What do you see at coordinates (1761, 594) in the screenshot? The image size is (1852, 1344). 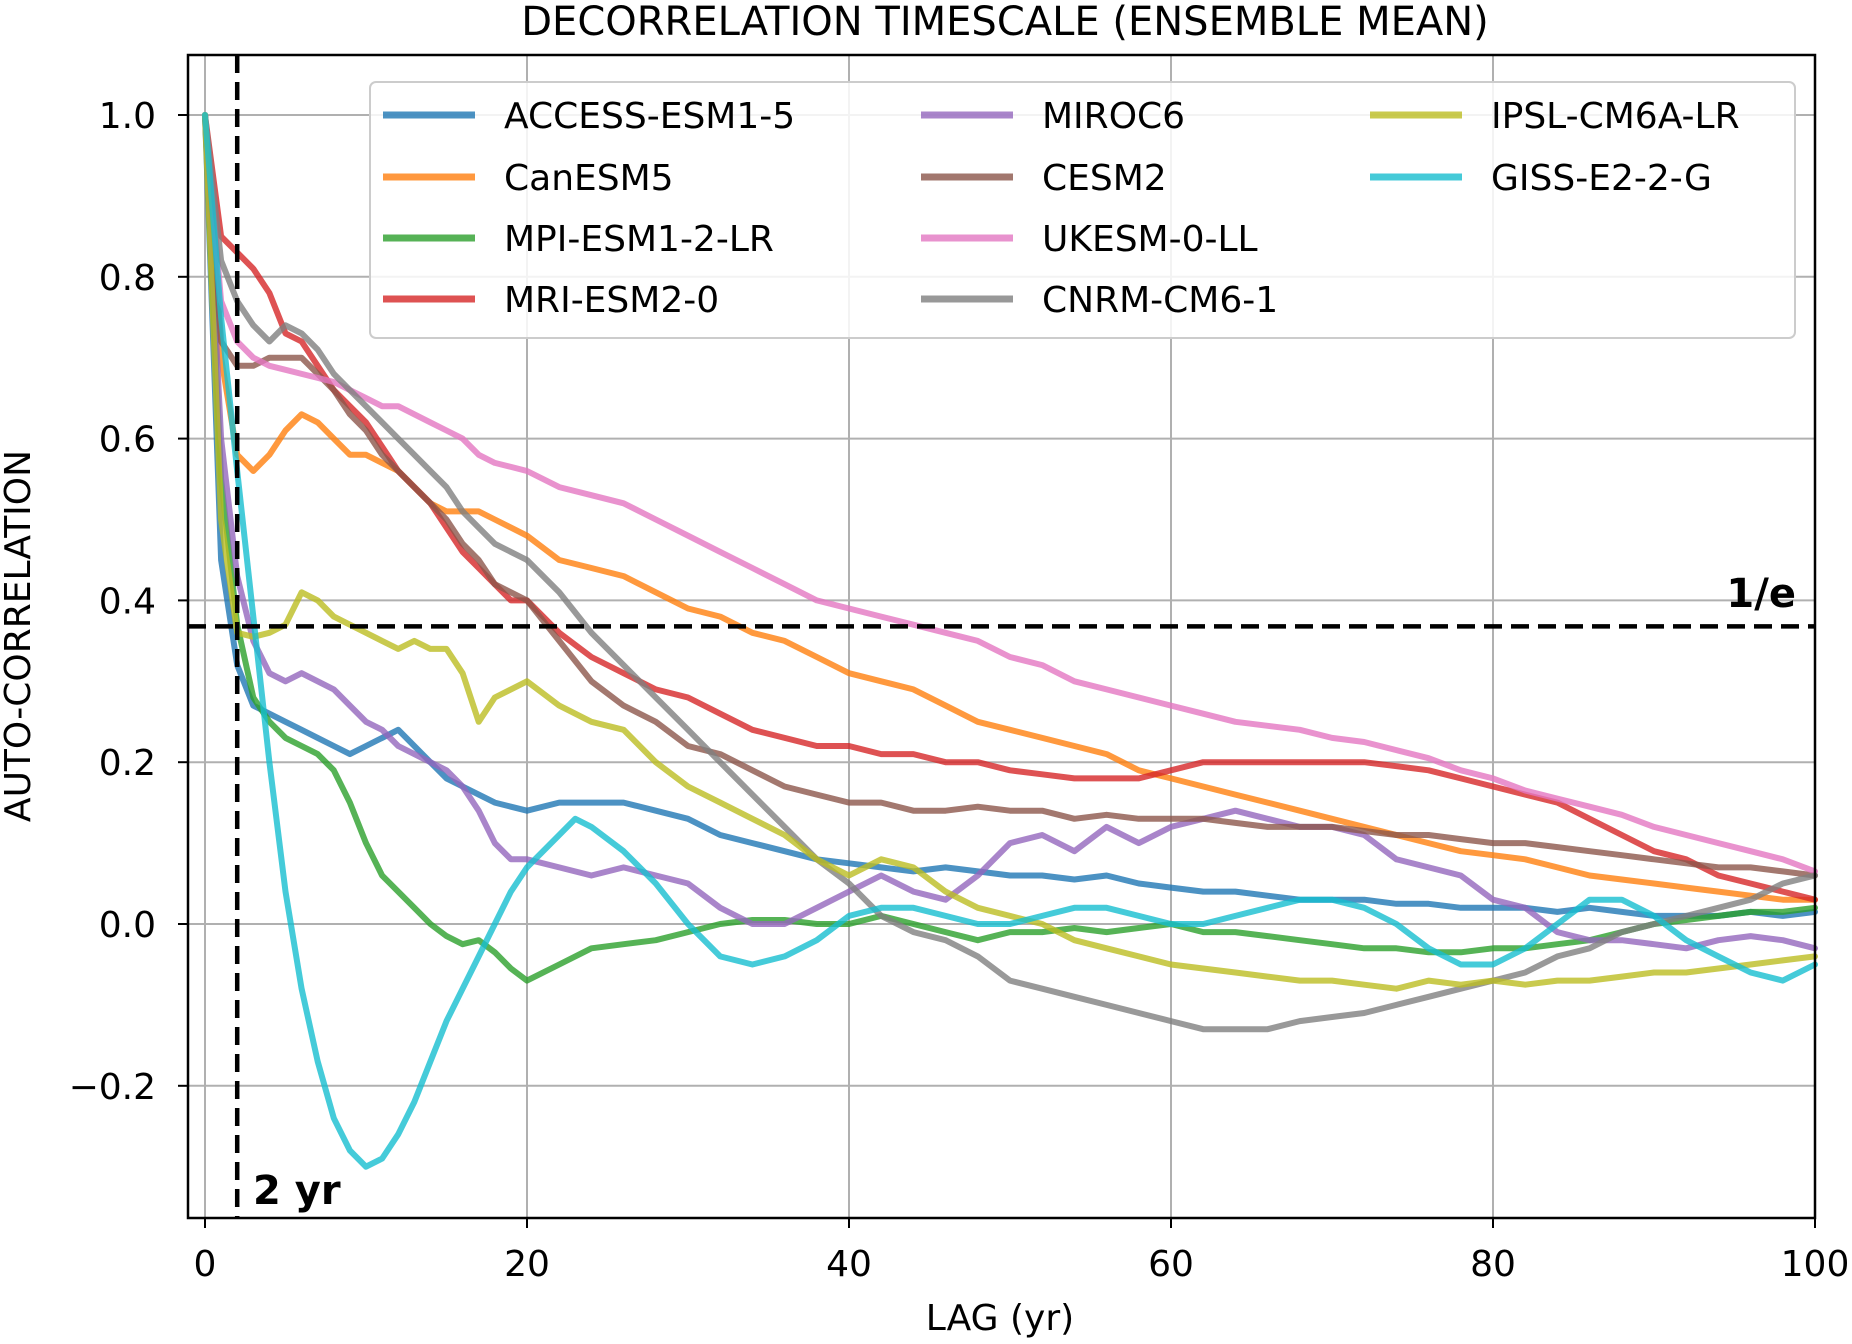 I see `one-over-e-label: 1/e` at bounding box center [1761, 594].